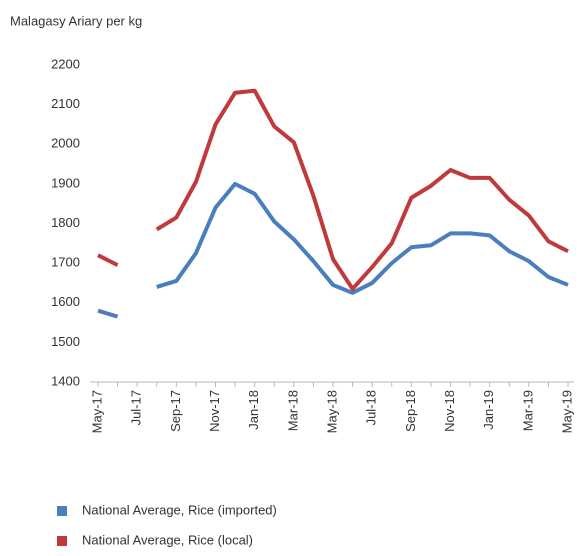  I want to click on x-tick-label: Mar-18, so click(292, 410).